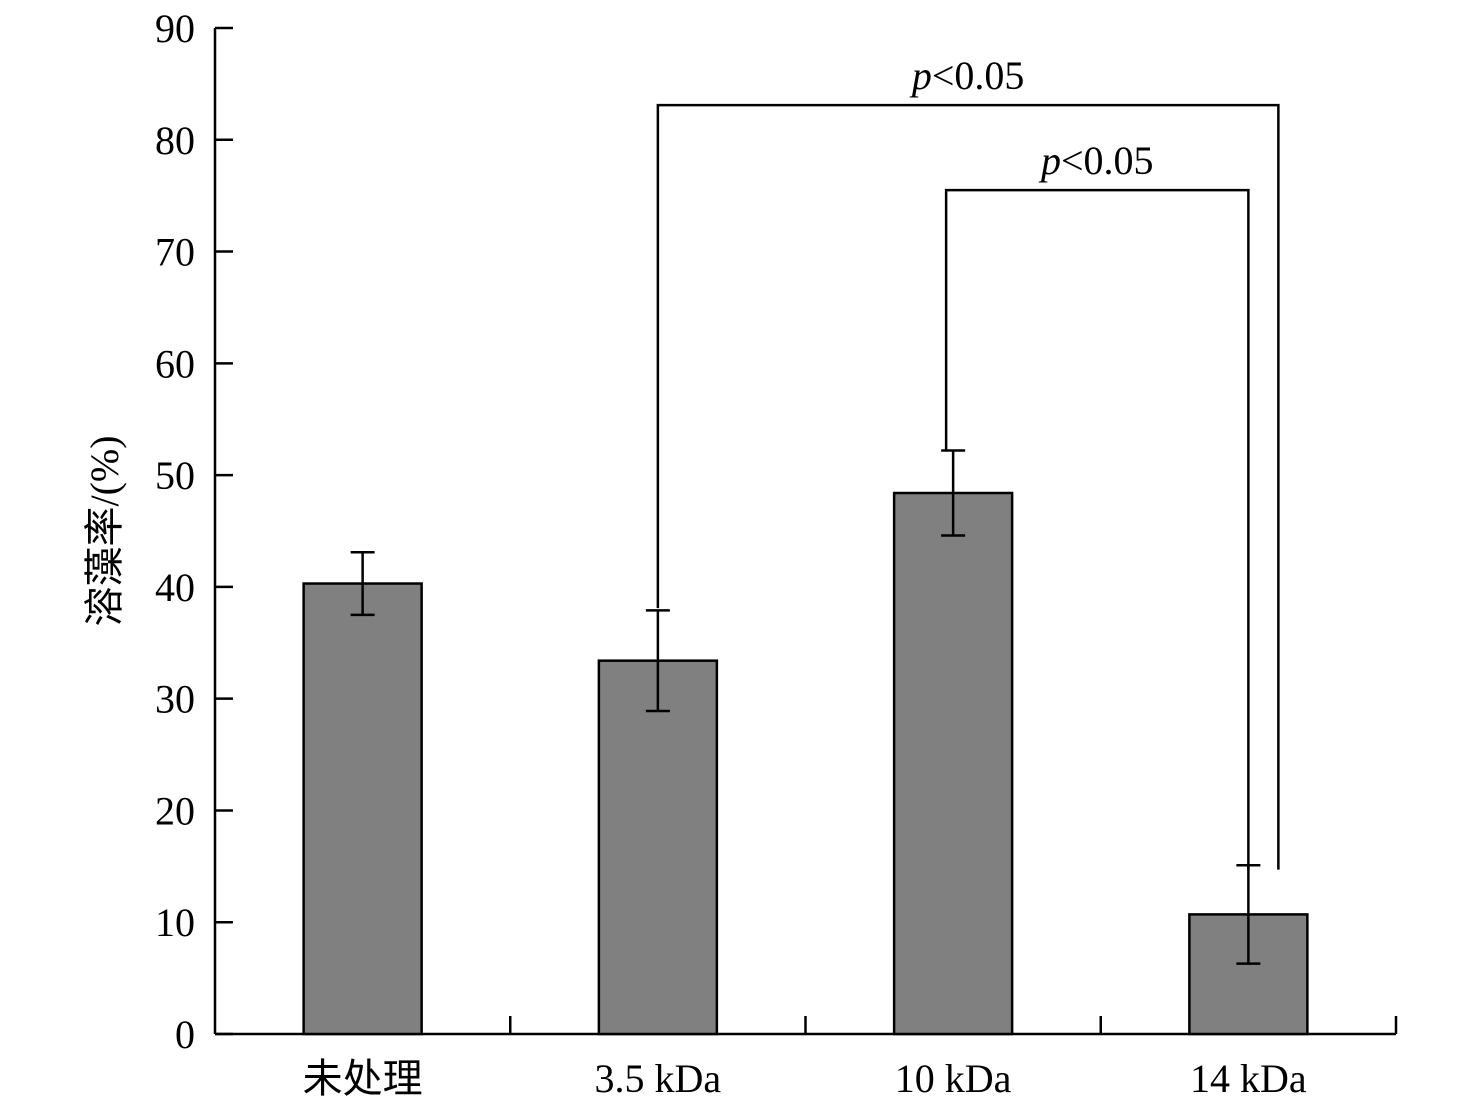 Image resolution: width=1476 pixels, height=1110 pixels. I want to click on y-tick-label: 20, so click(175, 810).